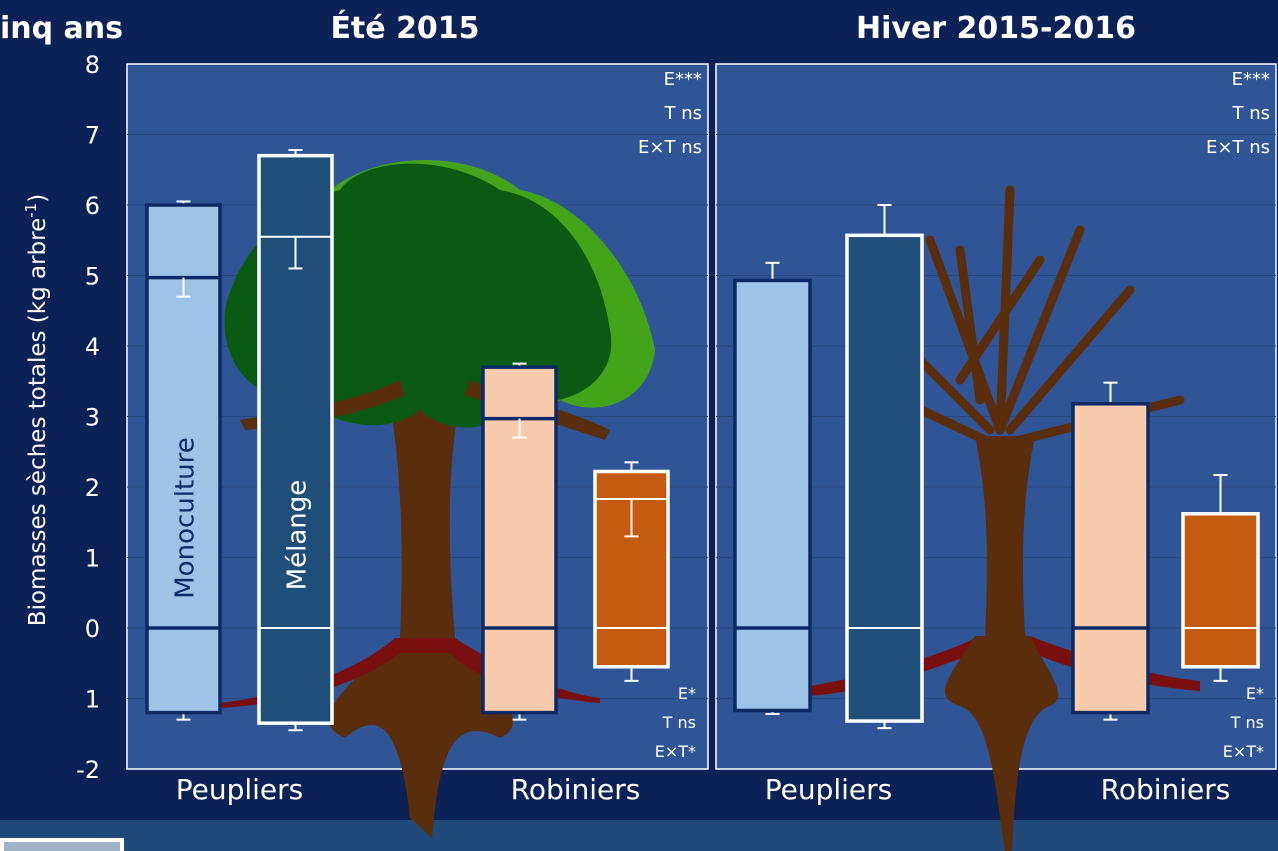  I want to click on y-axis-label-text: Biomasses sèches totales (kg arbre, so click(38, 422).